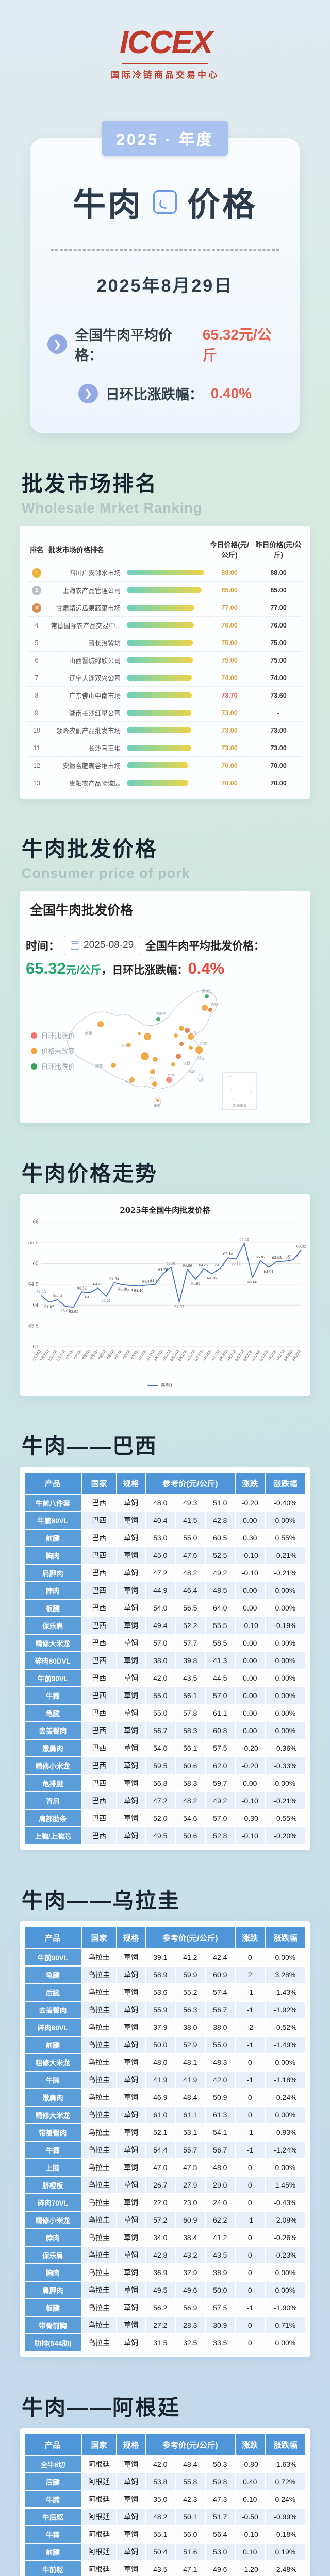 Image resolution: width=330 pixels, height=2576 pixels. I want to click on table-row: 保乐肩 巴西 草饲 49.4 52.2 55.5 -0.10 -0.19%, so click(165, 1625).